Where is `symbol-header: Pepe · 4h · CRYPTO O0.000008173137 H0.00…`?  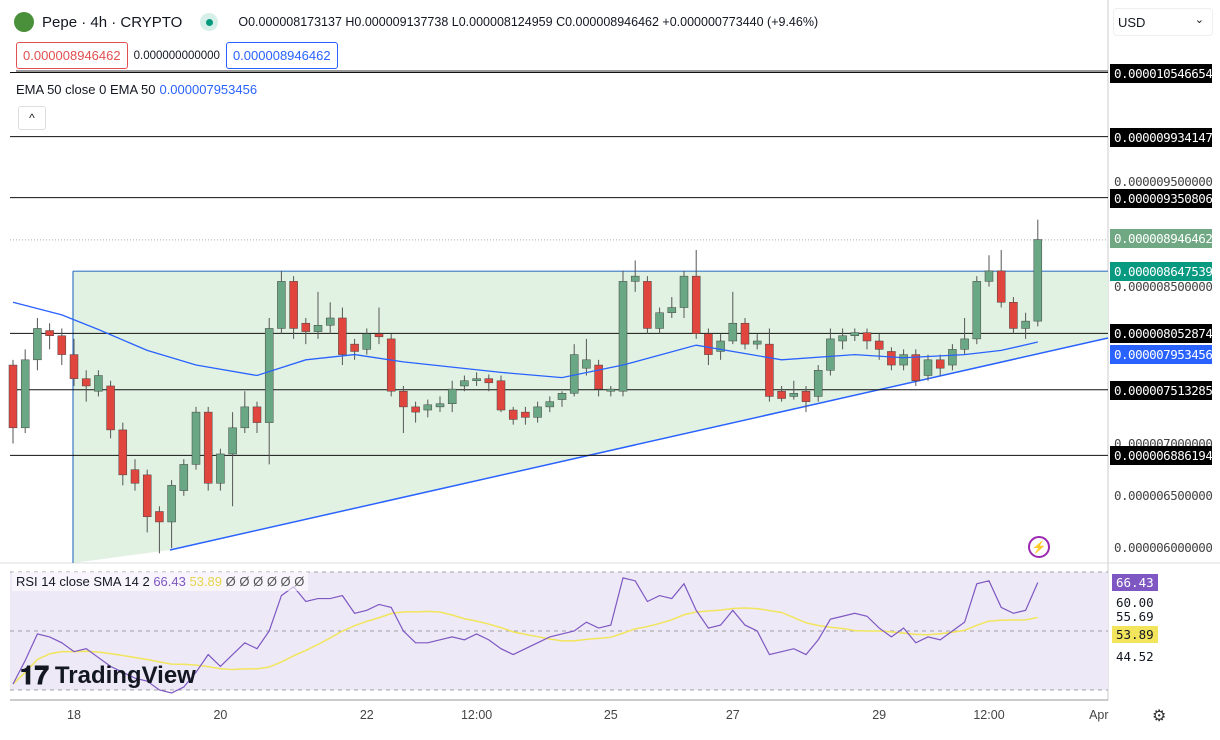 symbol-header: Pepe · 4h · CRYPTO O0.000008173137 H0.00… is located at coordinates (416, 22).